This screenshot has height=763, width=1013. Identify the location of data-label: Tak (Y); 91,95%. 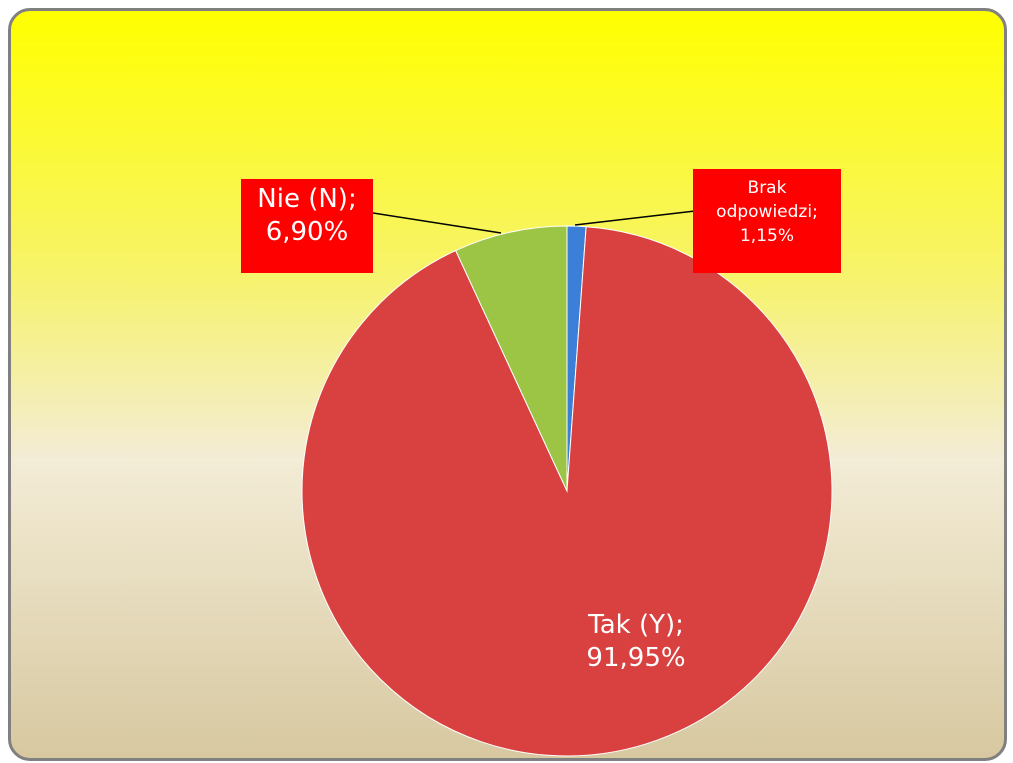
(636, 641).